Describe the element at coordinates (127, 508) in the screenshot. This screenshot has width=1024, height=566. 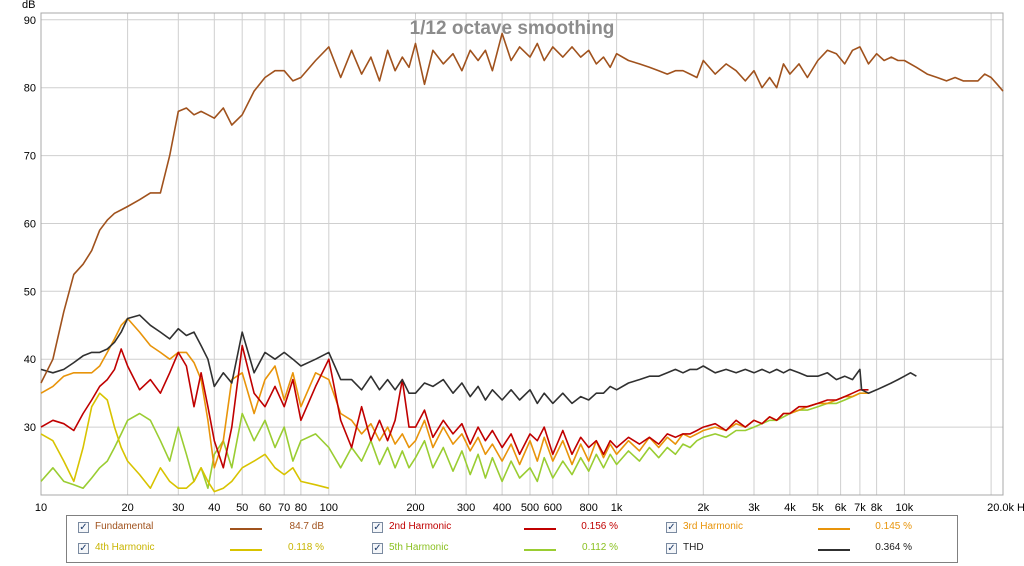
I see `x-tick-label: 20` at that location.